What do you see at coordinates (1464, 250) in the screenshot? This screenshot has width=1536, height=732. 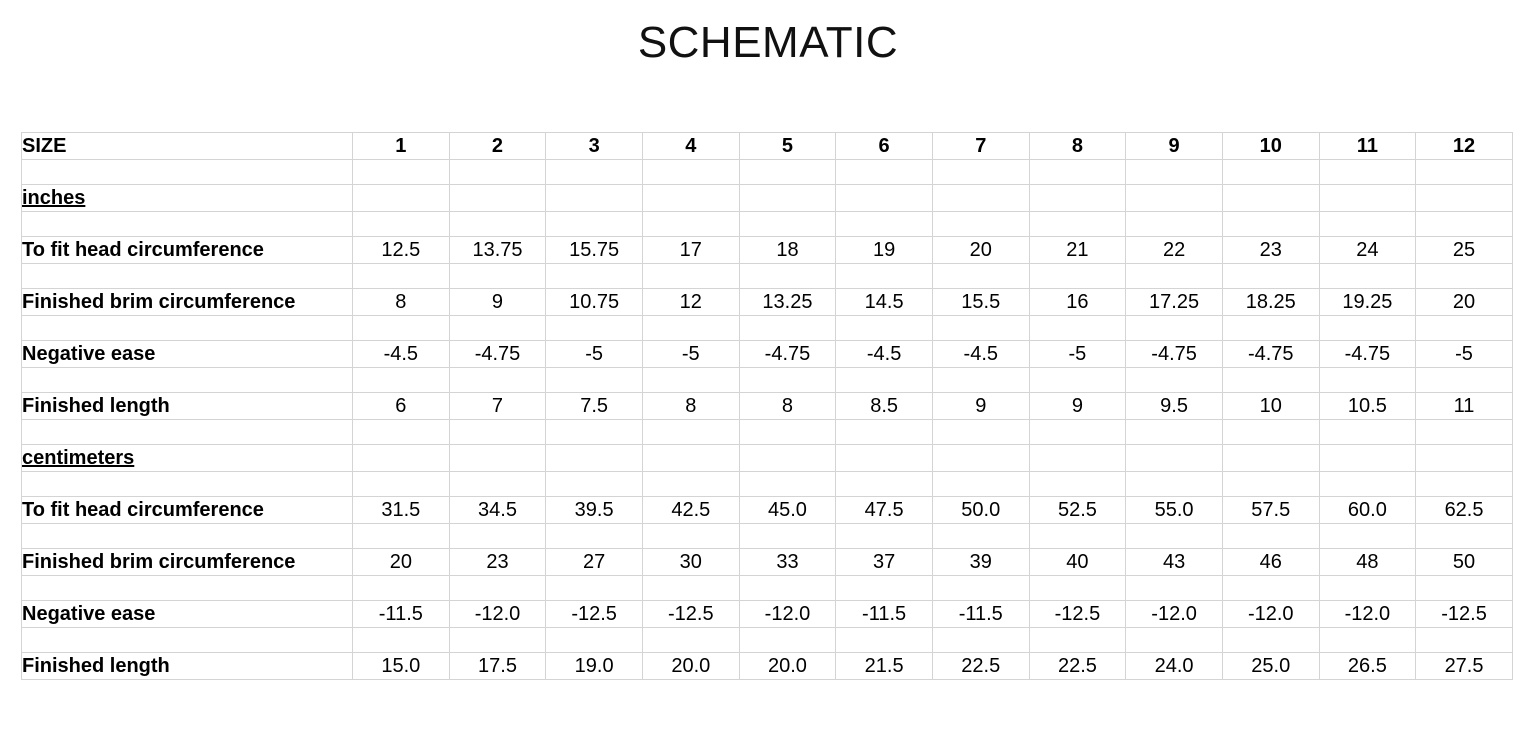 I see `value-cell: 25` at bounding box center [1464, 250].